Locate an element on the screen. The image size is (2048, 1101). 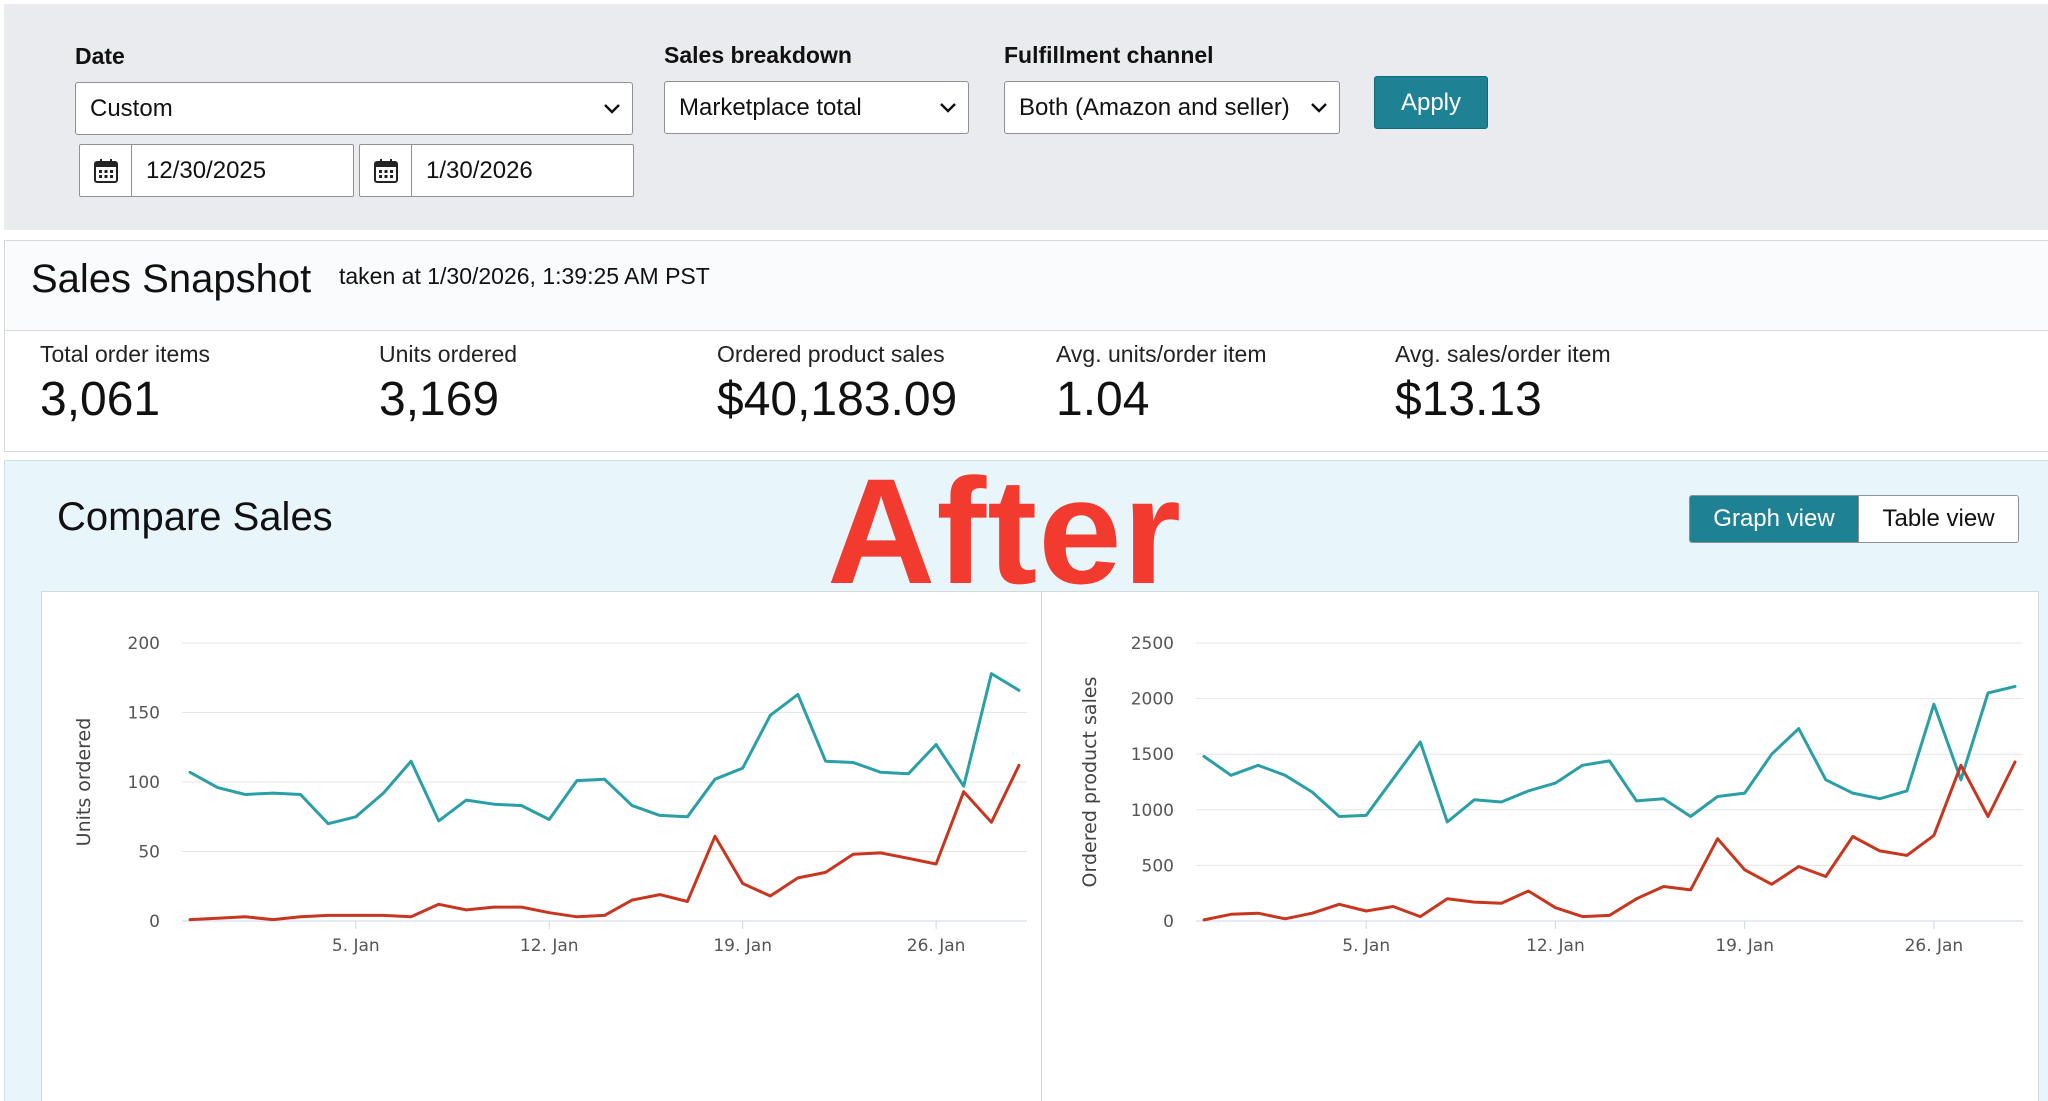
start-date-input: 12/30/2025 is located at coordinates (216, 170).